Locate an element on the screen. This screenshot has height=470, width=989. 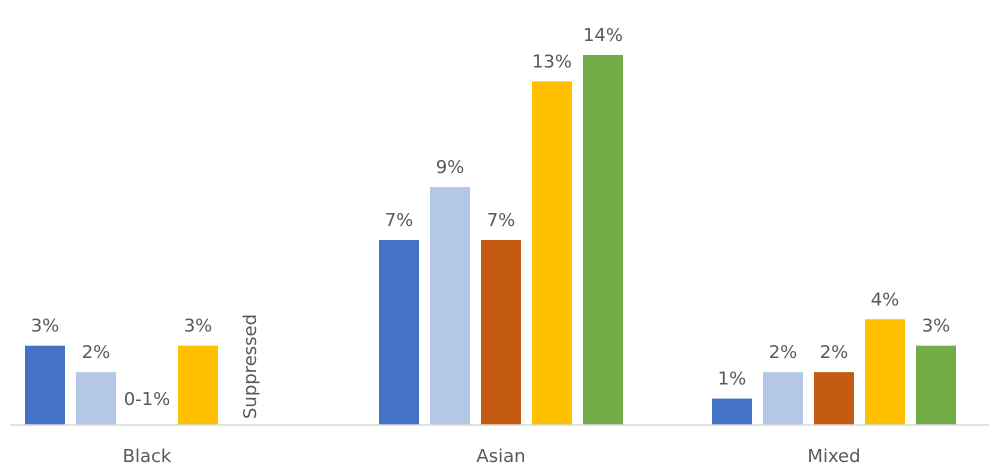
data-label: 9% is located at coordinates (450, 167).